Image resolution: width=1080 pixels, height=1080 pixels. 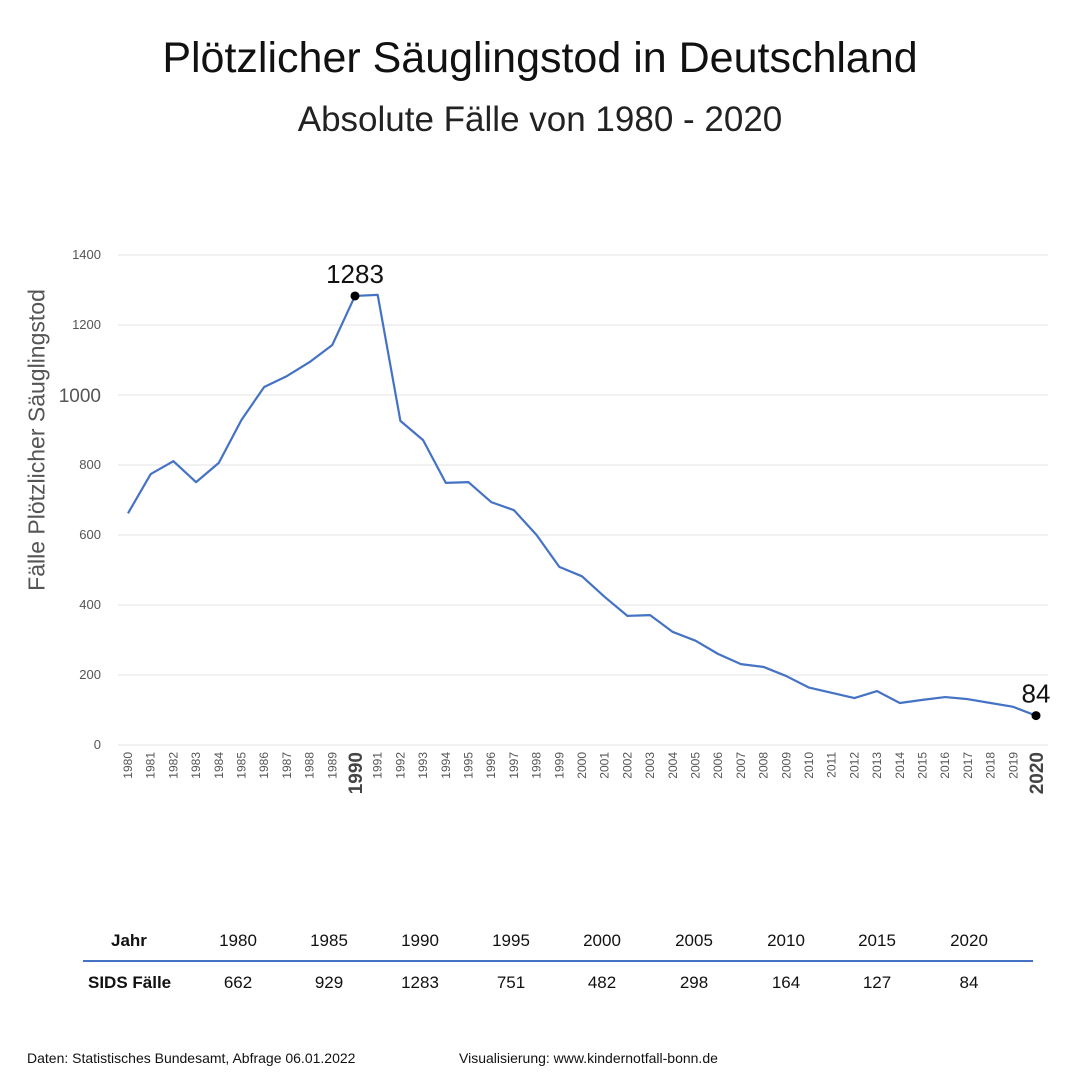 What do you see at coordinates (329, 982) in the screenshot?
I see `table-cases: 929` at bounding box center [329, 982].